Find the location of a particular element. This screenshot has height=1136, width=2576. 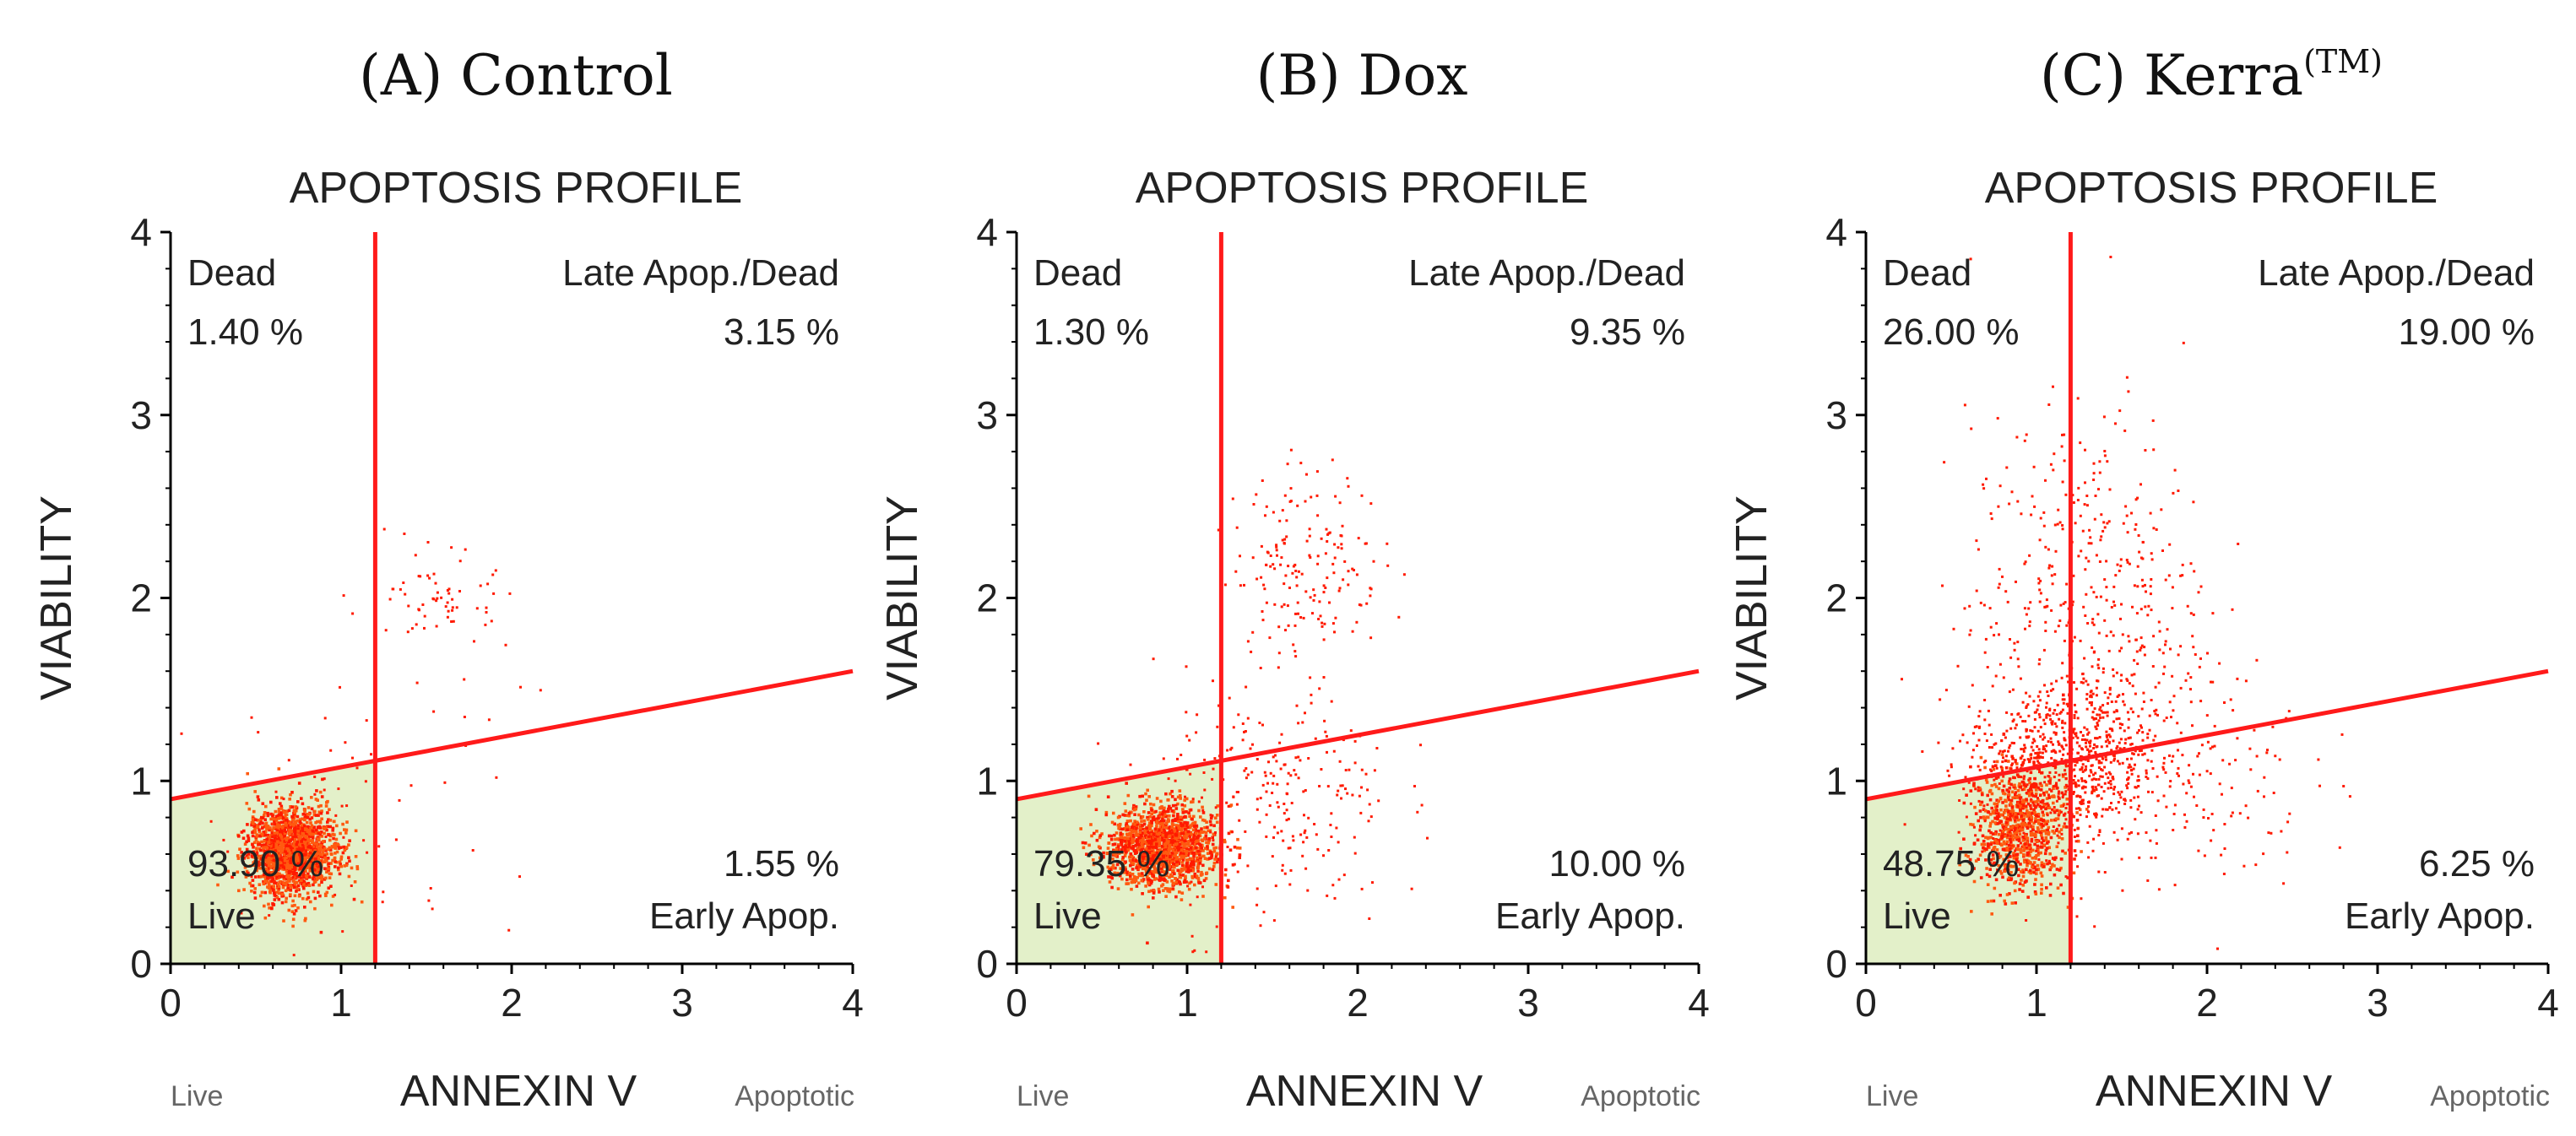

x-tick-label: 1 is located at coordinates (1187, 1003).